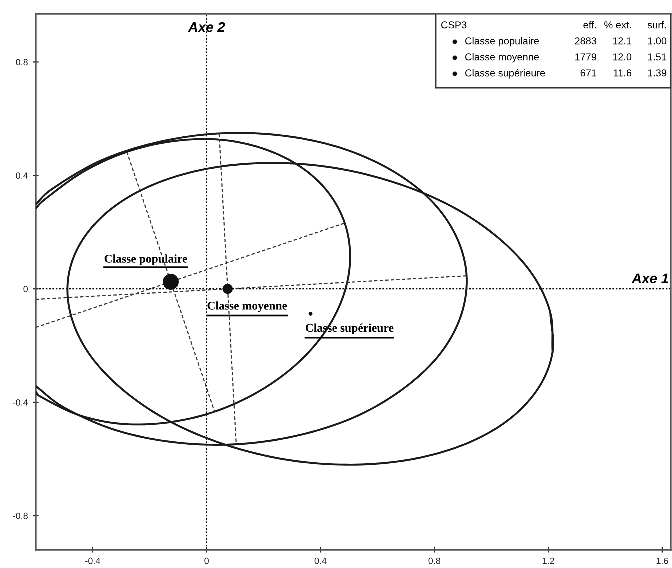  I want to click on x-tick-label: 1.6, so click(662, 561).